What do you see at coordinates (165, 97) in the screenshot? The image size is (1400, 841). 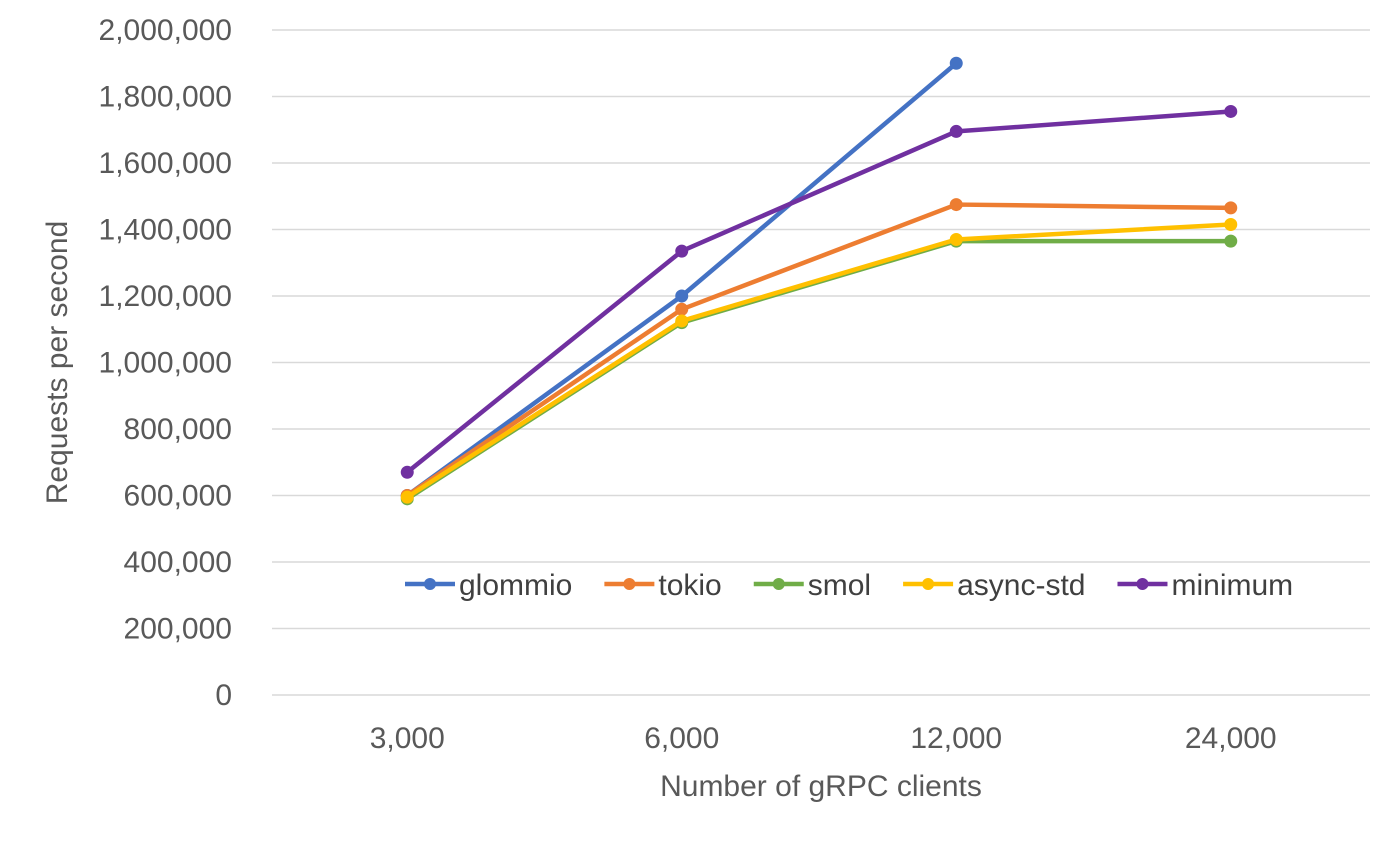 I see `y-tick-label: 1,800,000` at bounding box center [165, 97].